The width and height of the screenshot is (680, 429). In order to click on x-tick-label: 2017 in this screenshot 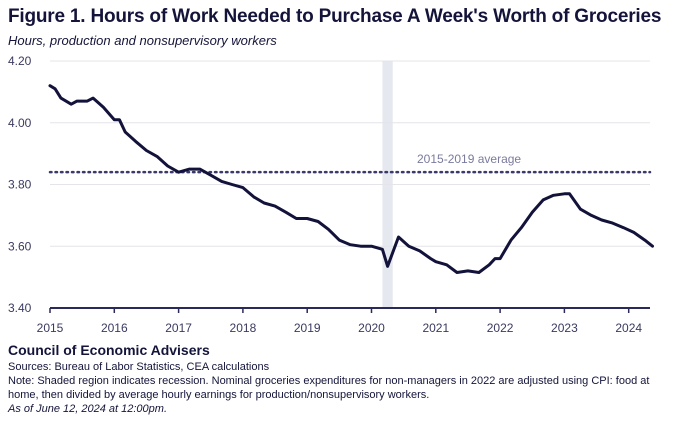, I will do `click(178, 328)`.